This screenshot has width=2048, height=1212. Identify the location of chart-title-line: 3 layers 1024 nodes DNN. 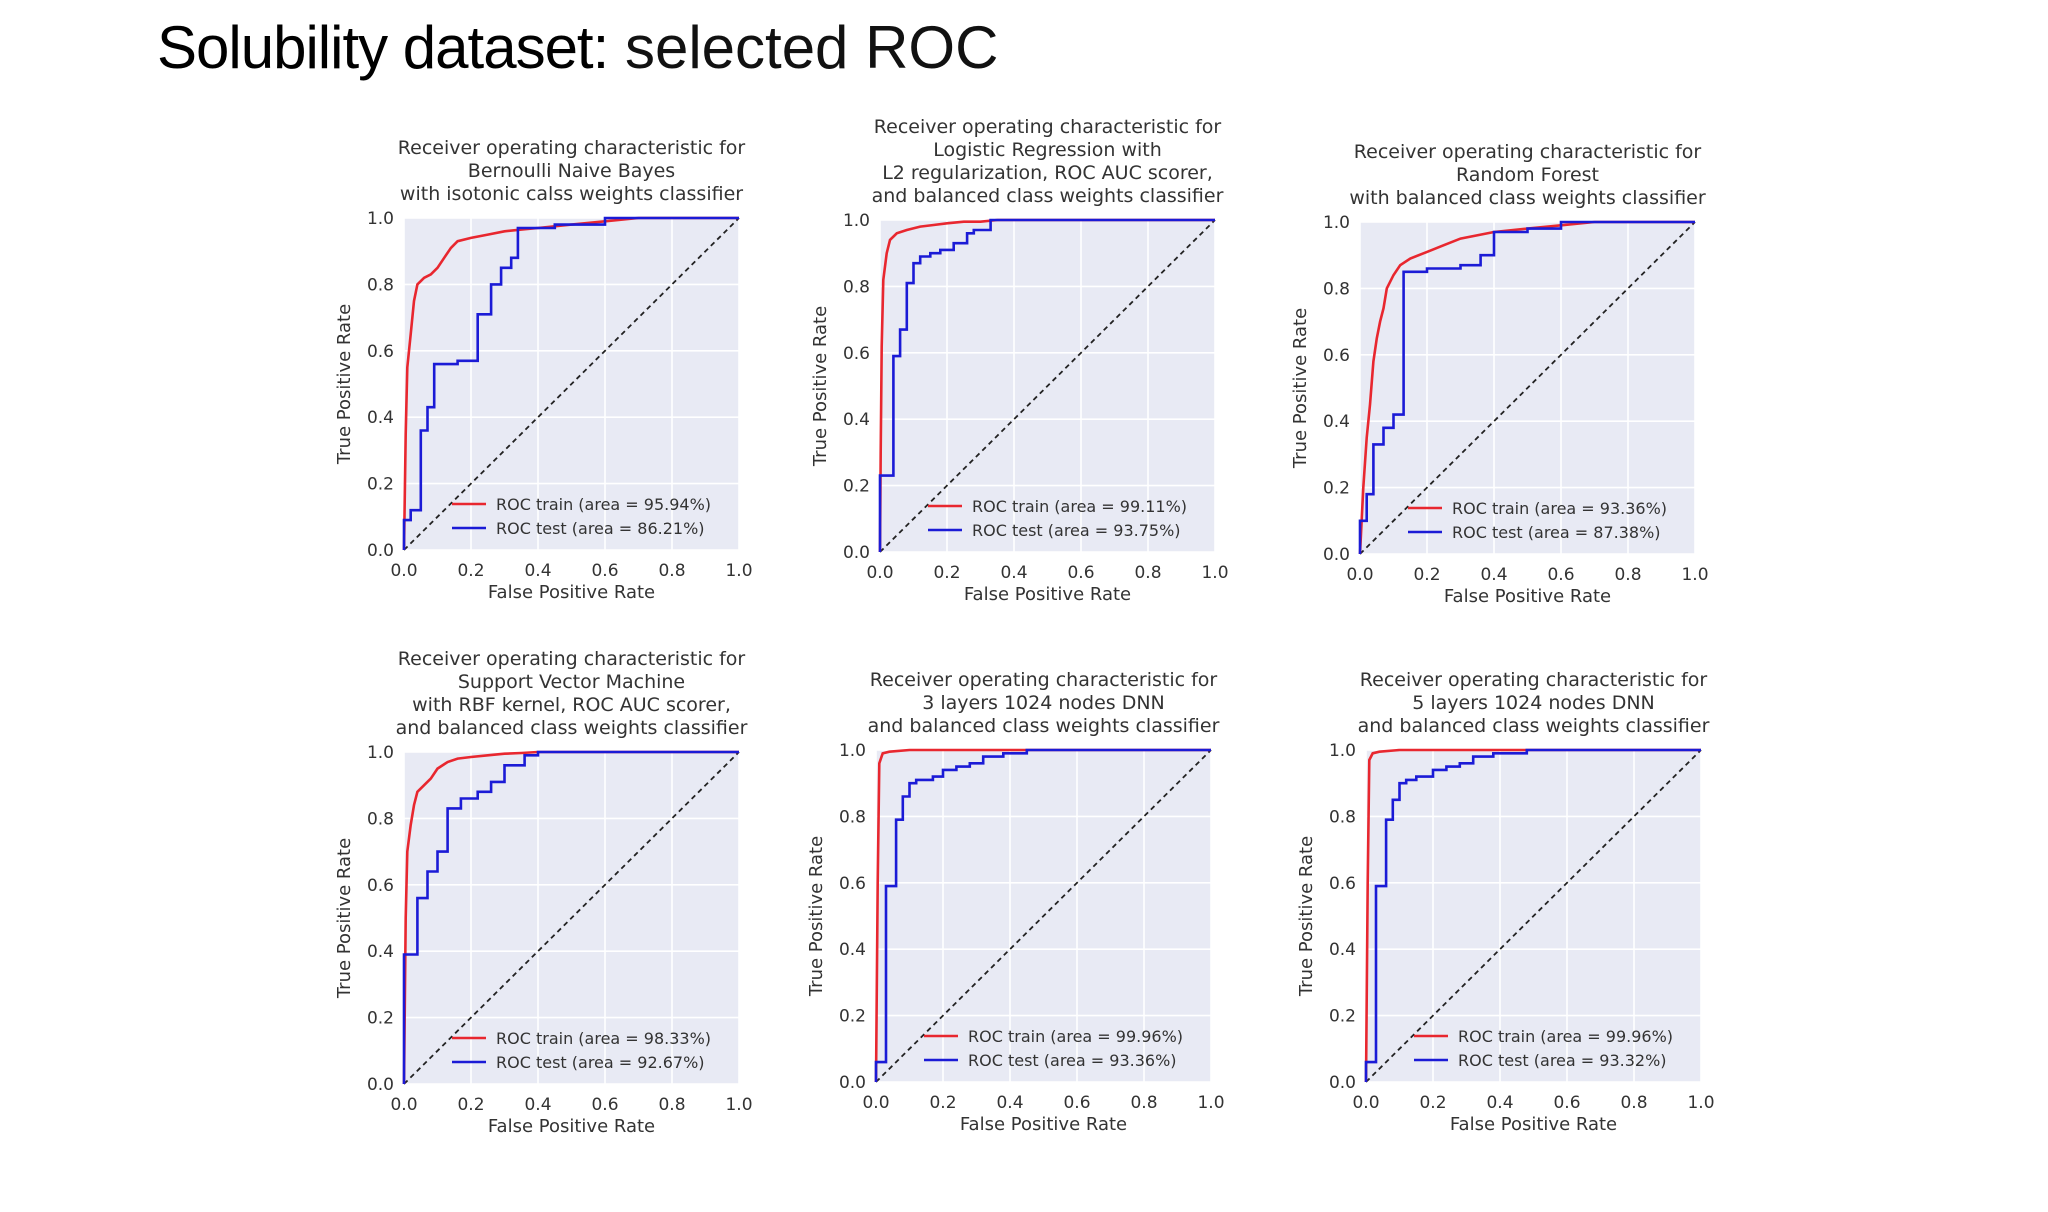
(1043, 703).